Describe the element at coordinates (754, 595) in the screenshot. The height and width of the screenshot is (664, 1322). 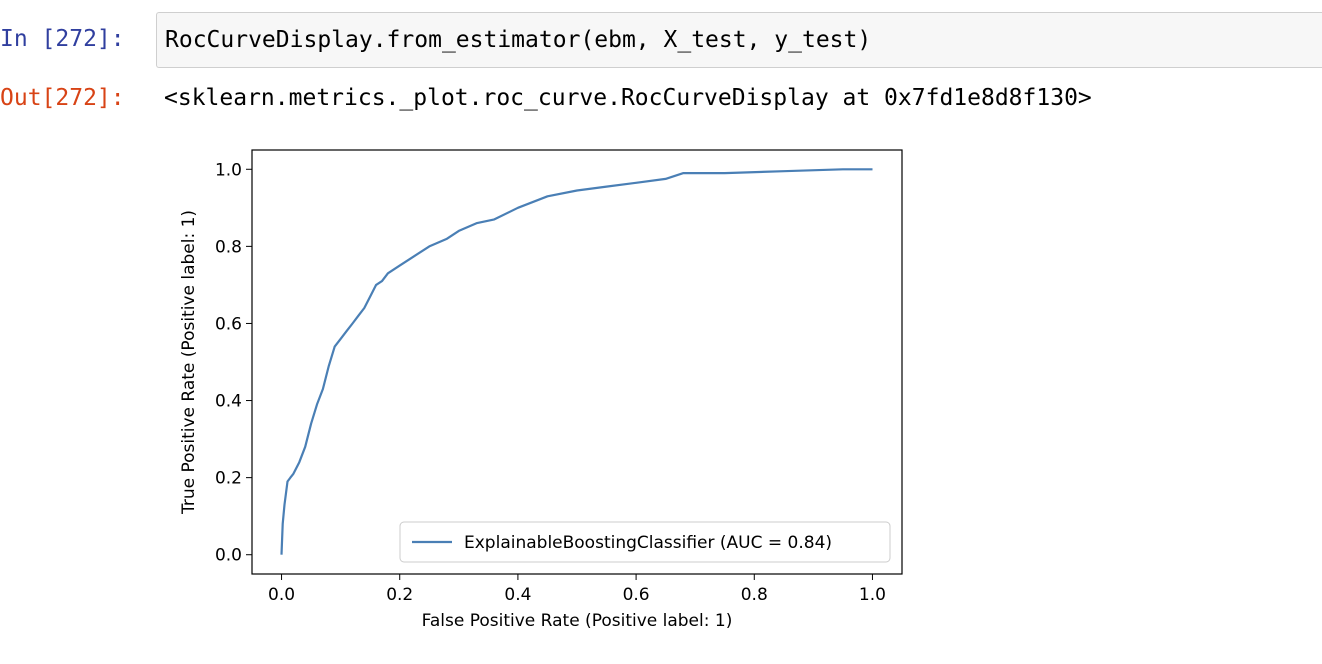
I see `x-tick-label: 0.8` at that location.